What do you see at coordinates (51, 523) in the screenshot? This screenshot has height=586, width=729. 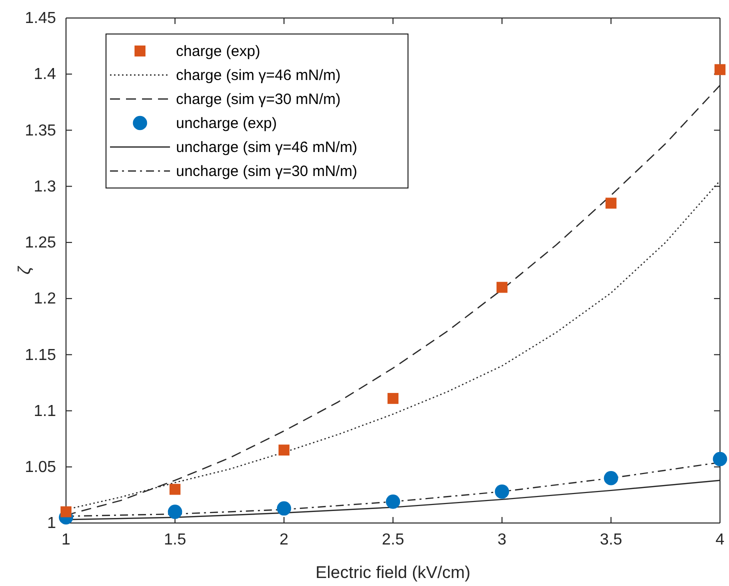 I see `y-tick-label: 1` at bounding box center [51, 523].